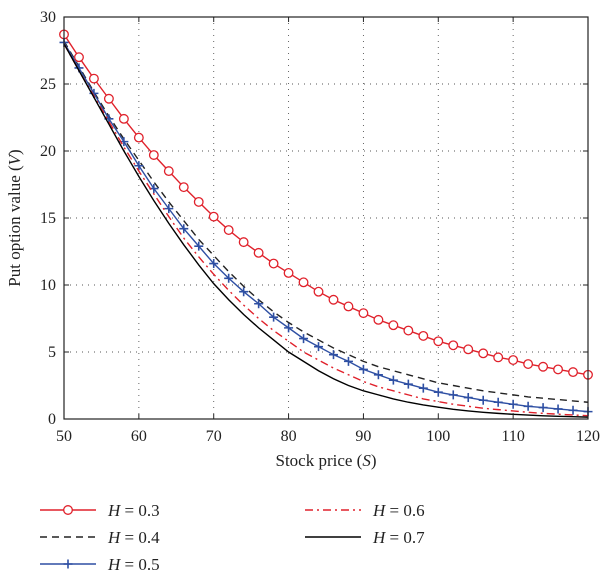 This screenshot has height=582, width=601. Describe the element at coordinates (363, 436) in the screenshot. I see `x-tick-label: 90` at that location.